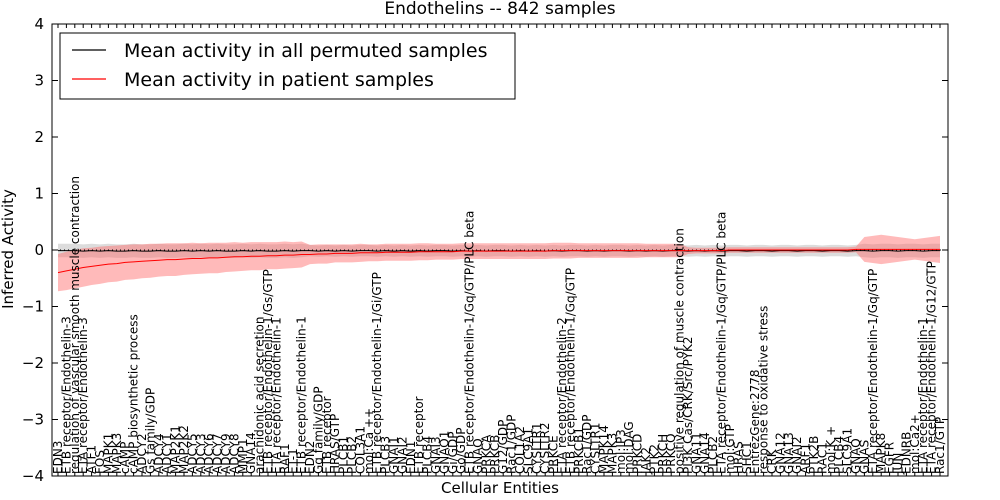  I want to click on entity-label: Rac1/GDP, so click(587, 444).